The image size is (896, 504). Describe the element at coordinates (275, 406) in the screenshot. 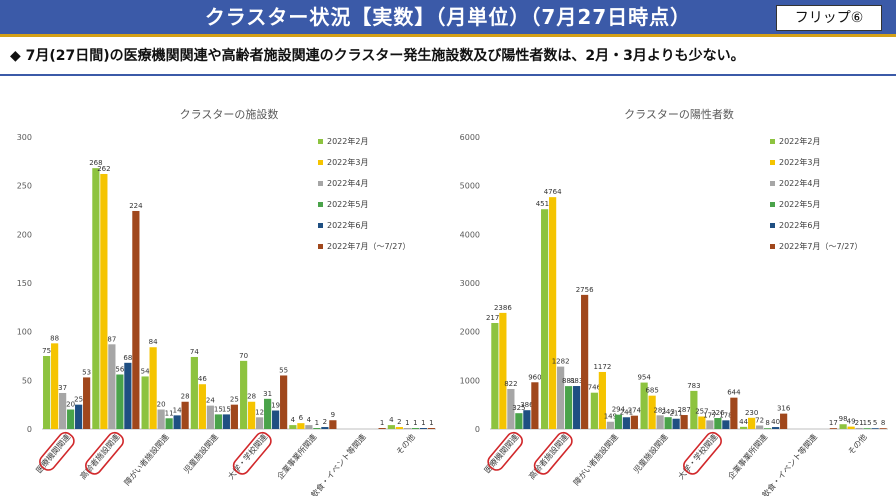

I see `data-label: 19` at that location.